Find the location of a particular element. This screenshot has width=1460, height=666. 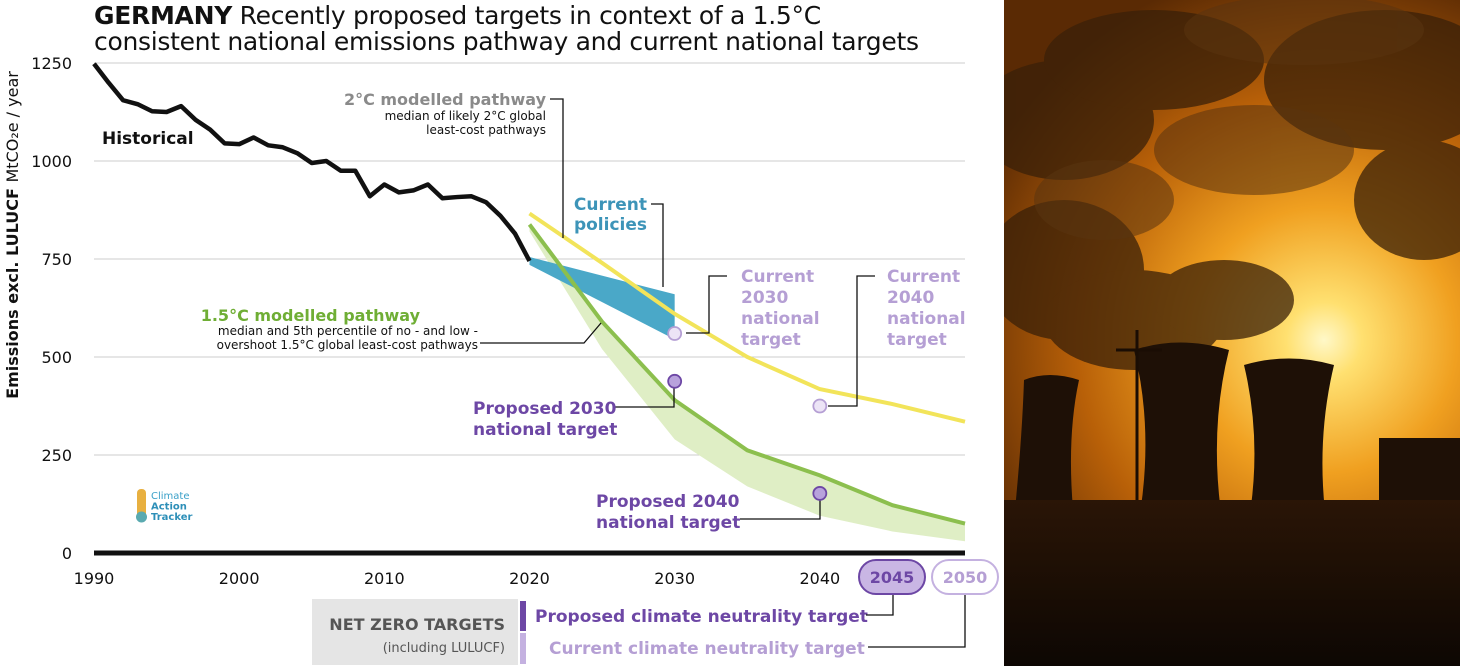

net-zero-subtitle: (including LULUCF) is located at coordinates (444, 648).